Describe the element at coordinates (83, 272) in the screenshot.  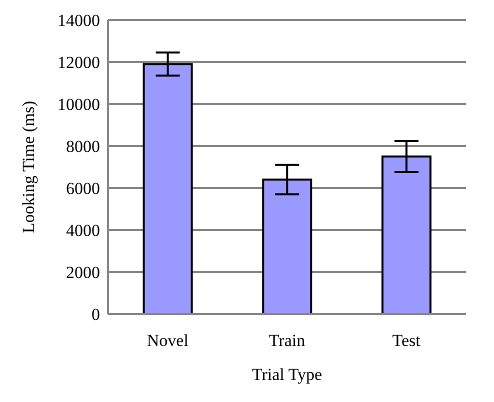
I see `y-tick-label: 2000` at that location.